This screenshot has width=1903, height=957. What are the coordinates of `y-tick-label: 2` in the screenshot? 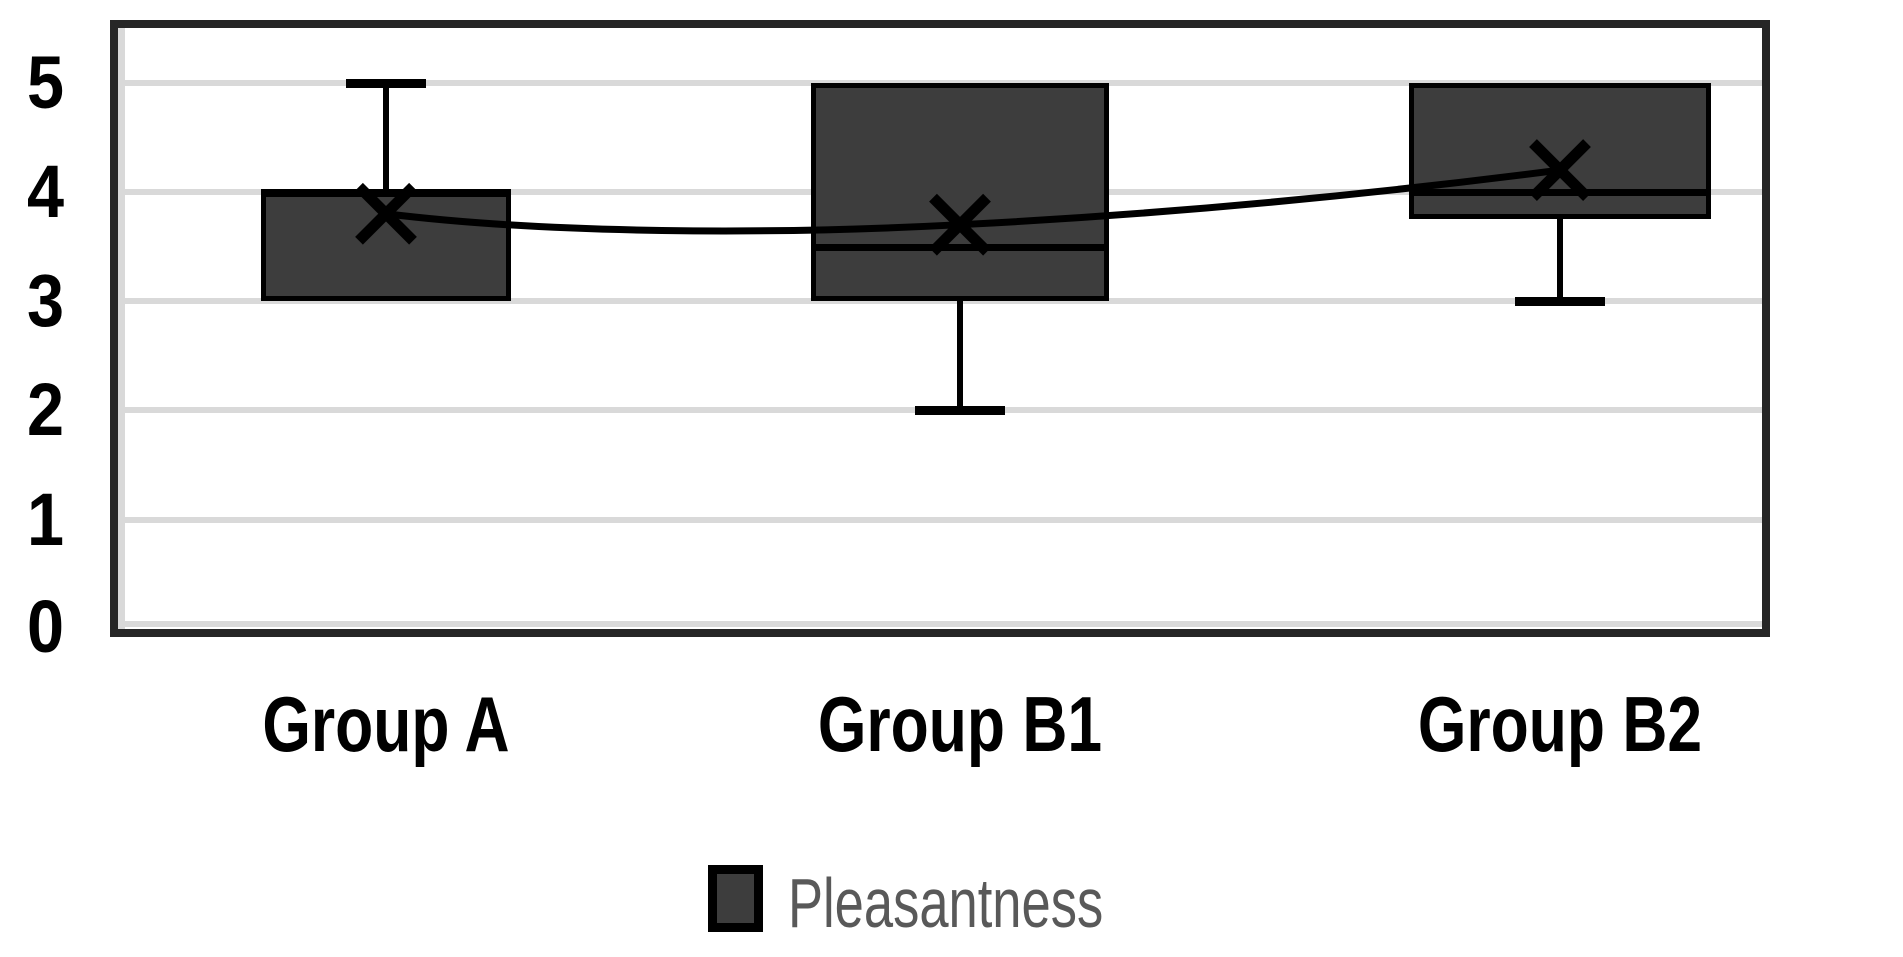 It's located at (45, 410).